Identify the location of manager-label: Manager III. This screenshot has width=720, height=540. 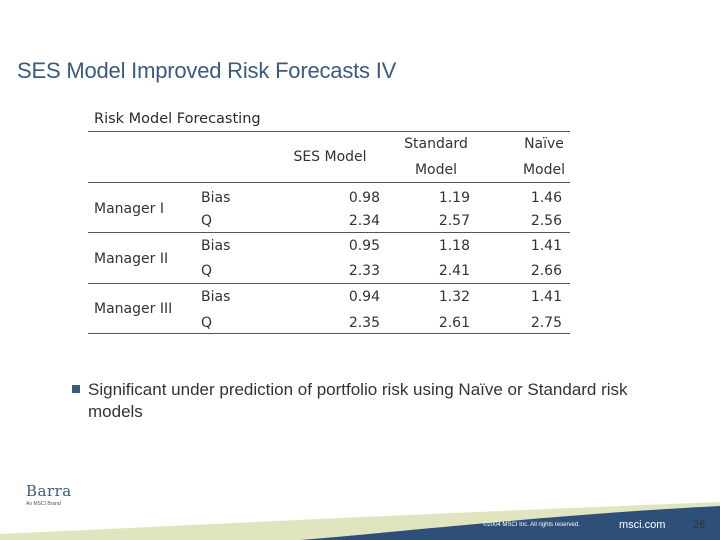
(133, 309).